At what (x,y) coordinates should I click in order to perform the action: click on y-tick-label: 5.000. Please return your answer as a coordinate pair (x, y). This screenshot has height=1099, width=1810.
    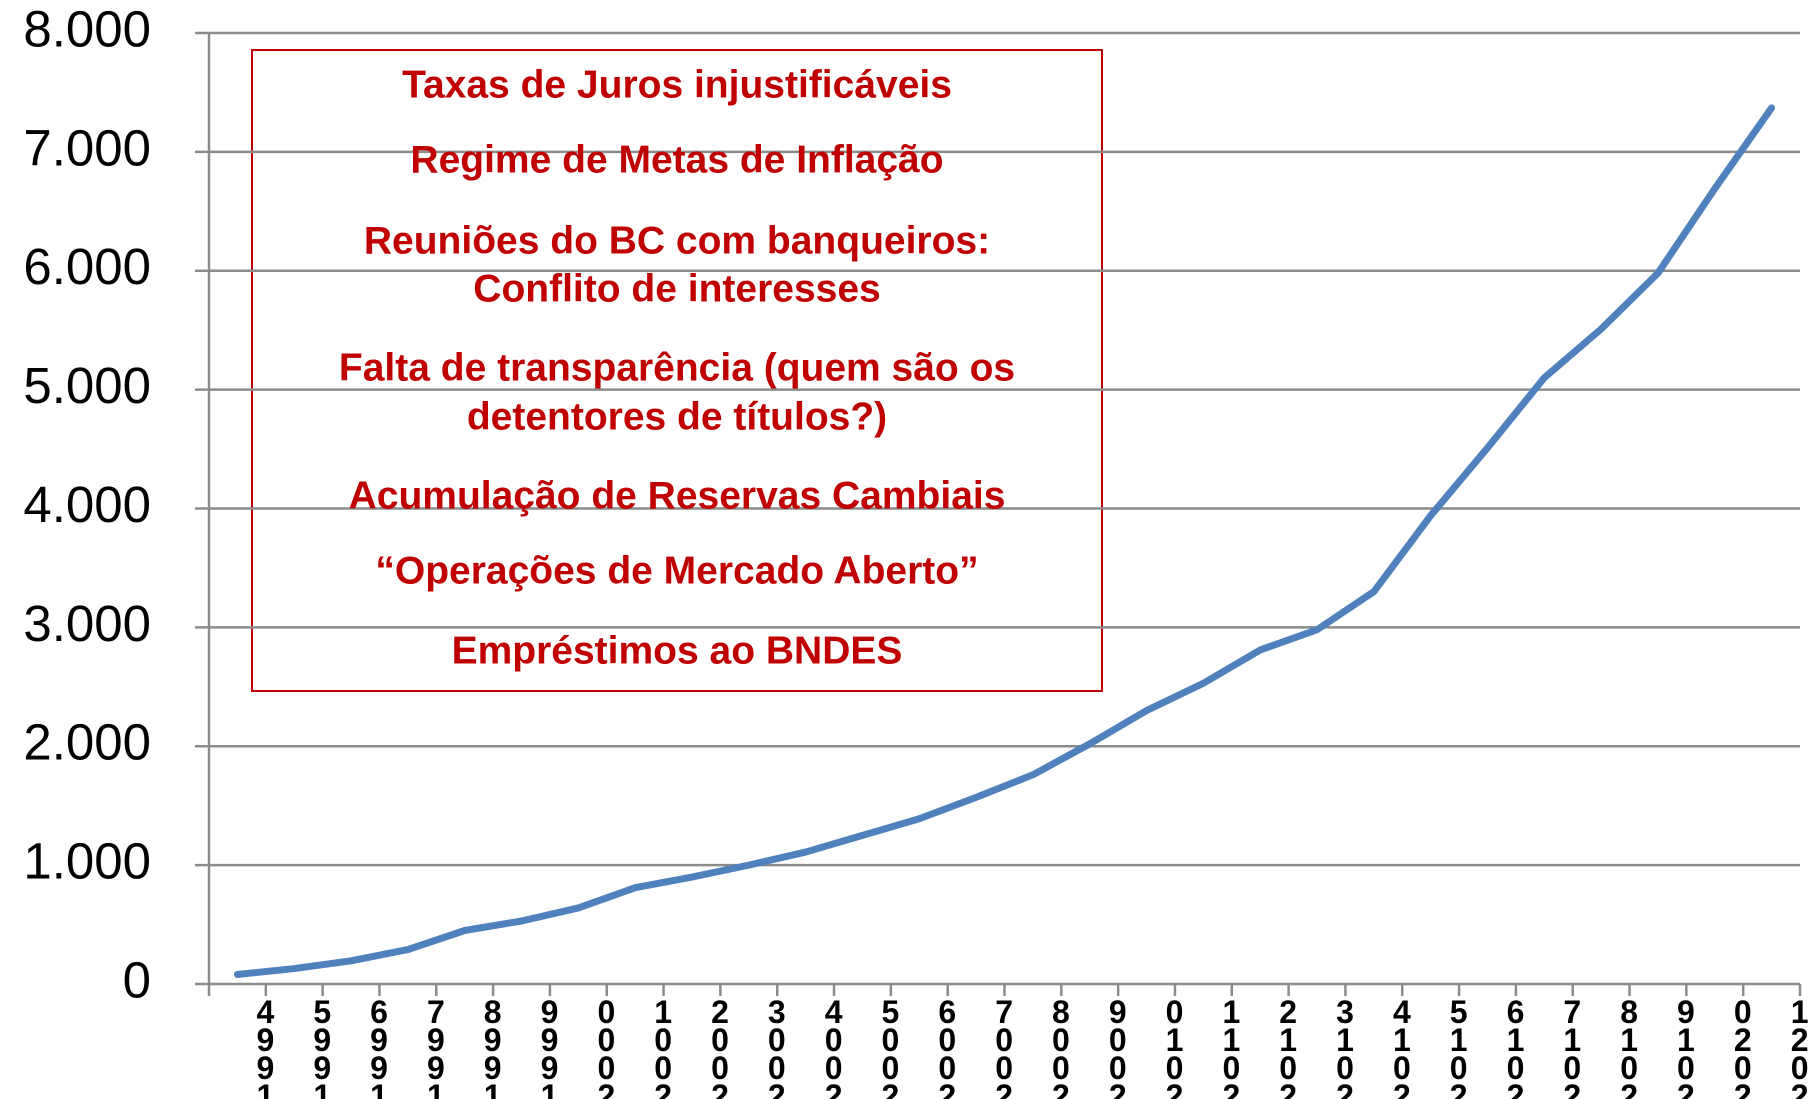
    Looking at the image, I should click on (87, 385).